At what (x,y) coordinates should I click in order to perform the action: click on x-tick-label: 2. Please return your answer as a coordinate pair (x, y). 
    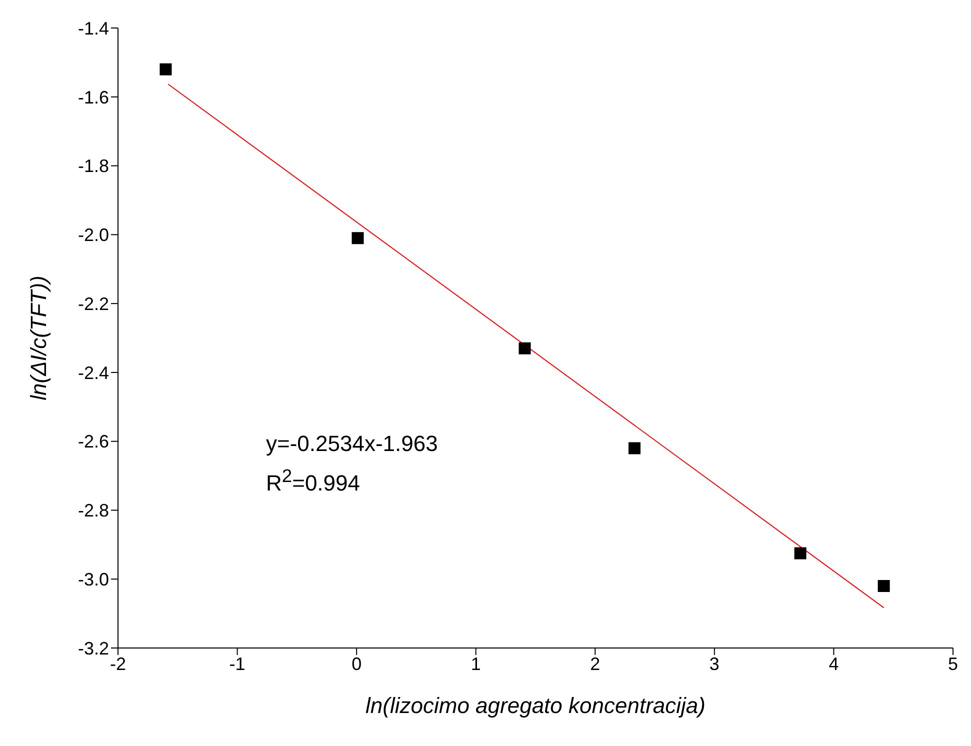
    Looking at the image, I should click on (595, 664).